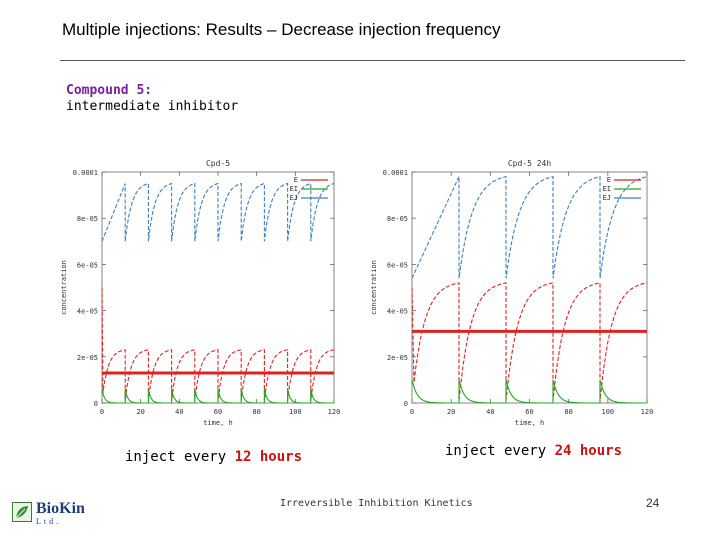 The image size is (720, 540). Describe the element at coordinates (152, 106) in the screenshot. I see `compound-description: intermediate inhibitor` at that location.